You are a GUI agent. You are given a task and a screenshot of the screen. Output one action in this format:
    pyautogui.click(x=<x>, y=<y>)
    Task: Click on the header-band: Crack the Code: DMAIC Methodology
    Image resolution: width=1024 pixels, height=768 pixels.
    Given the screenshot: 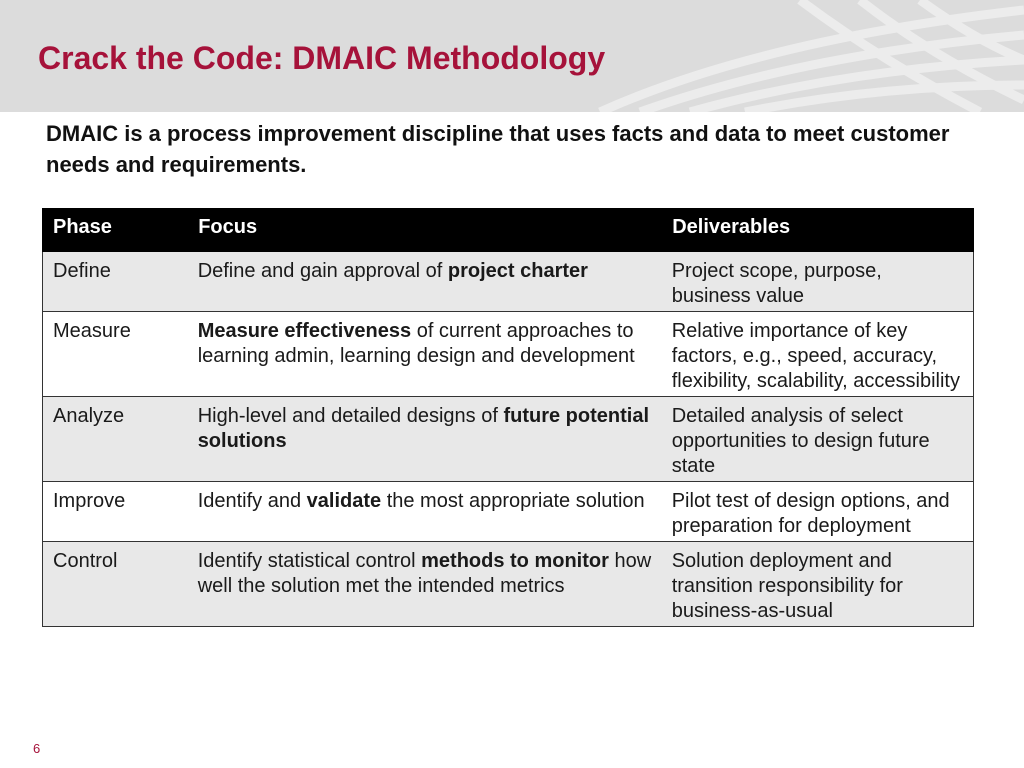 What is the action you would take?
    pyautogui.click(x=512, y=56)
    